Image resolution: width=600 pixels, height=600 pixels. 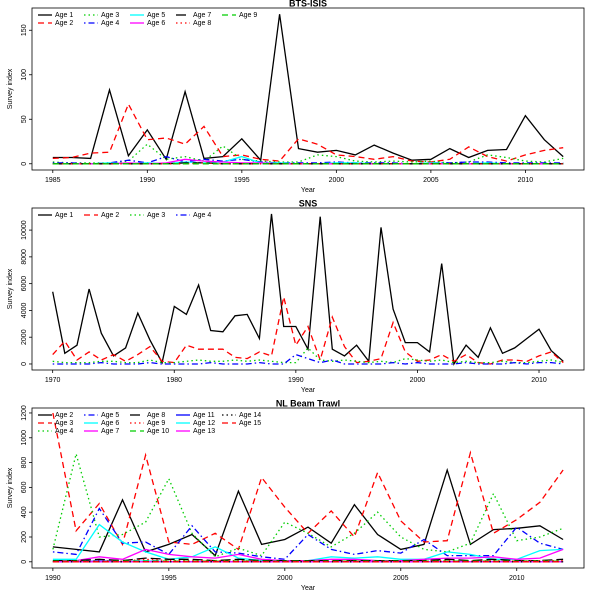 What do you see at coordinates (24, 438) in the screenshot?
I see `y-tick-label: 1000` at bounding box center [24, 438].